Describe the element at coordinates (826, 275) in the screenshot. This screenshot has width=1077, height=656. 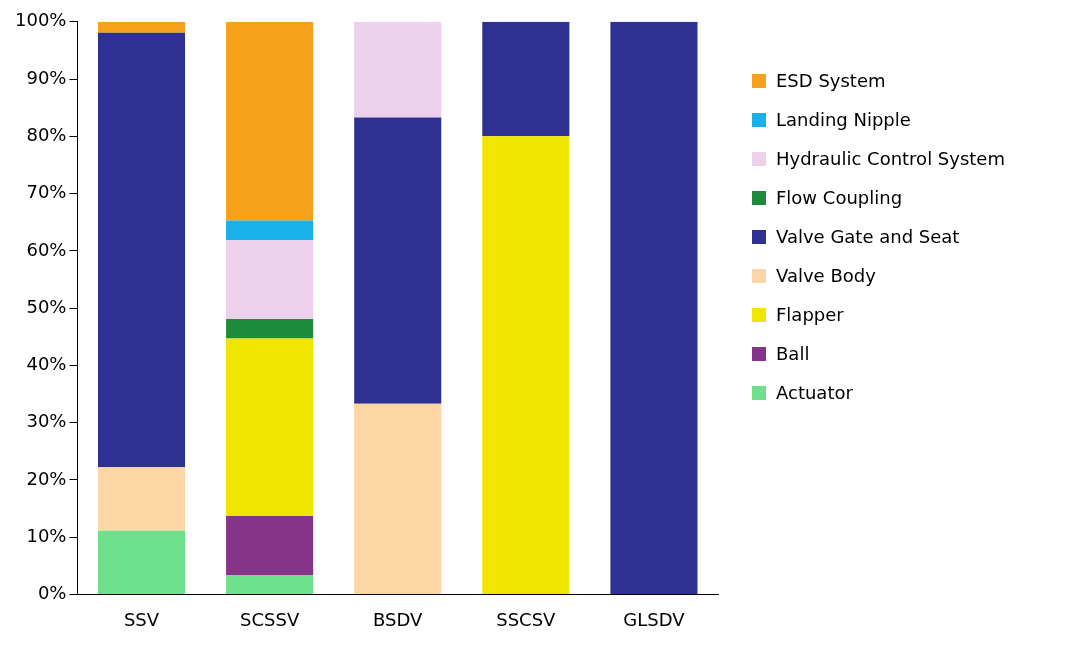
I see `legend-label: Valve Body` at that location.